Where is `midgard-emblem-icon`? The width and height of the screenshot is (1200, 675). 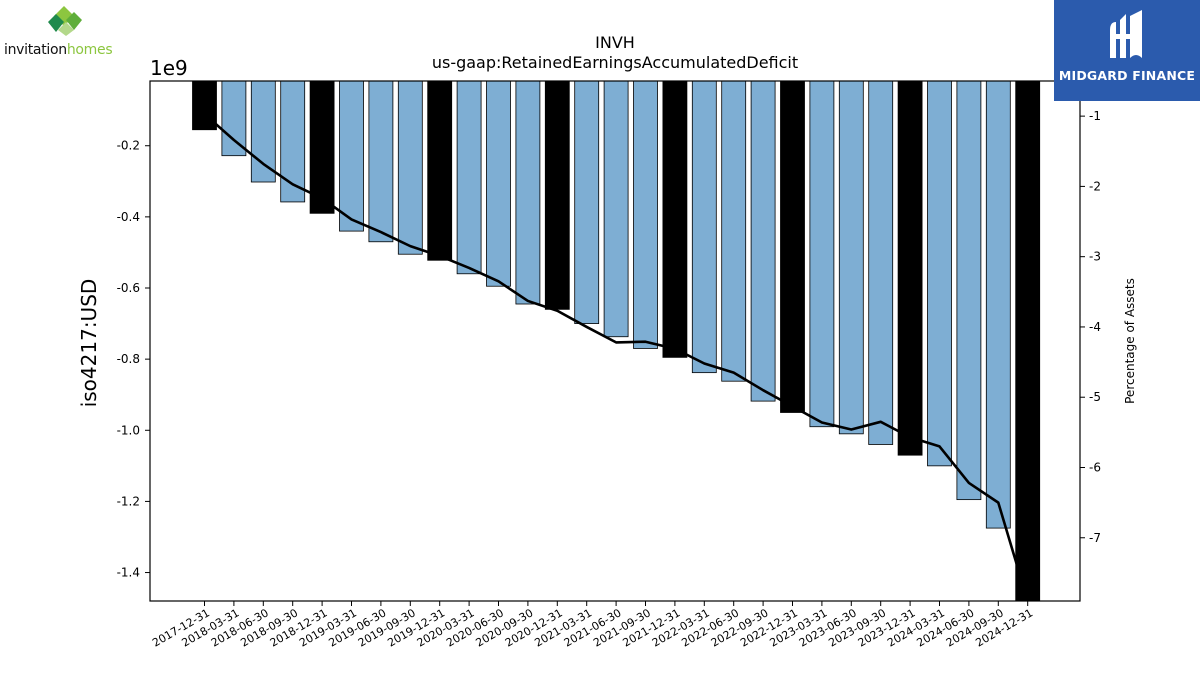 midgard-emblem-icon is located at coordinates (1126, 34).